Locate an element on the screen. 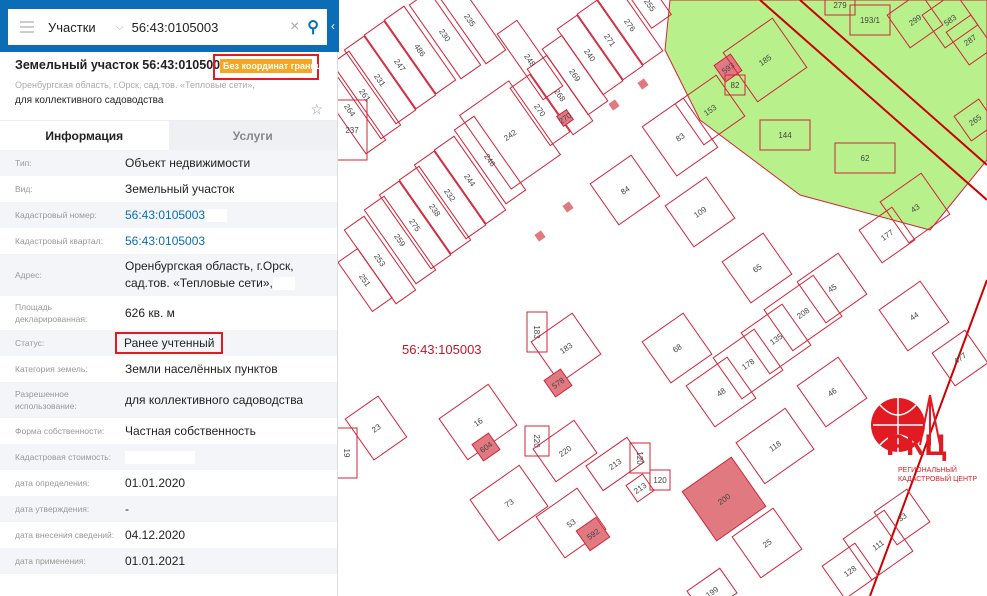  parcel-label: 118 is located at coordinates (775, 446).